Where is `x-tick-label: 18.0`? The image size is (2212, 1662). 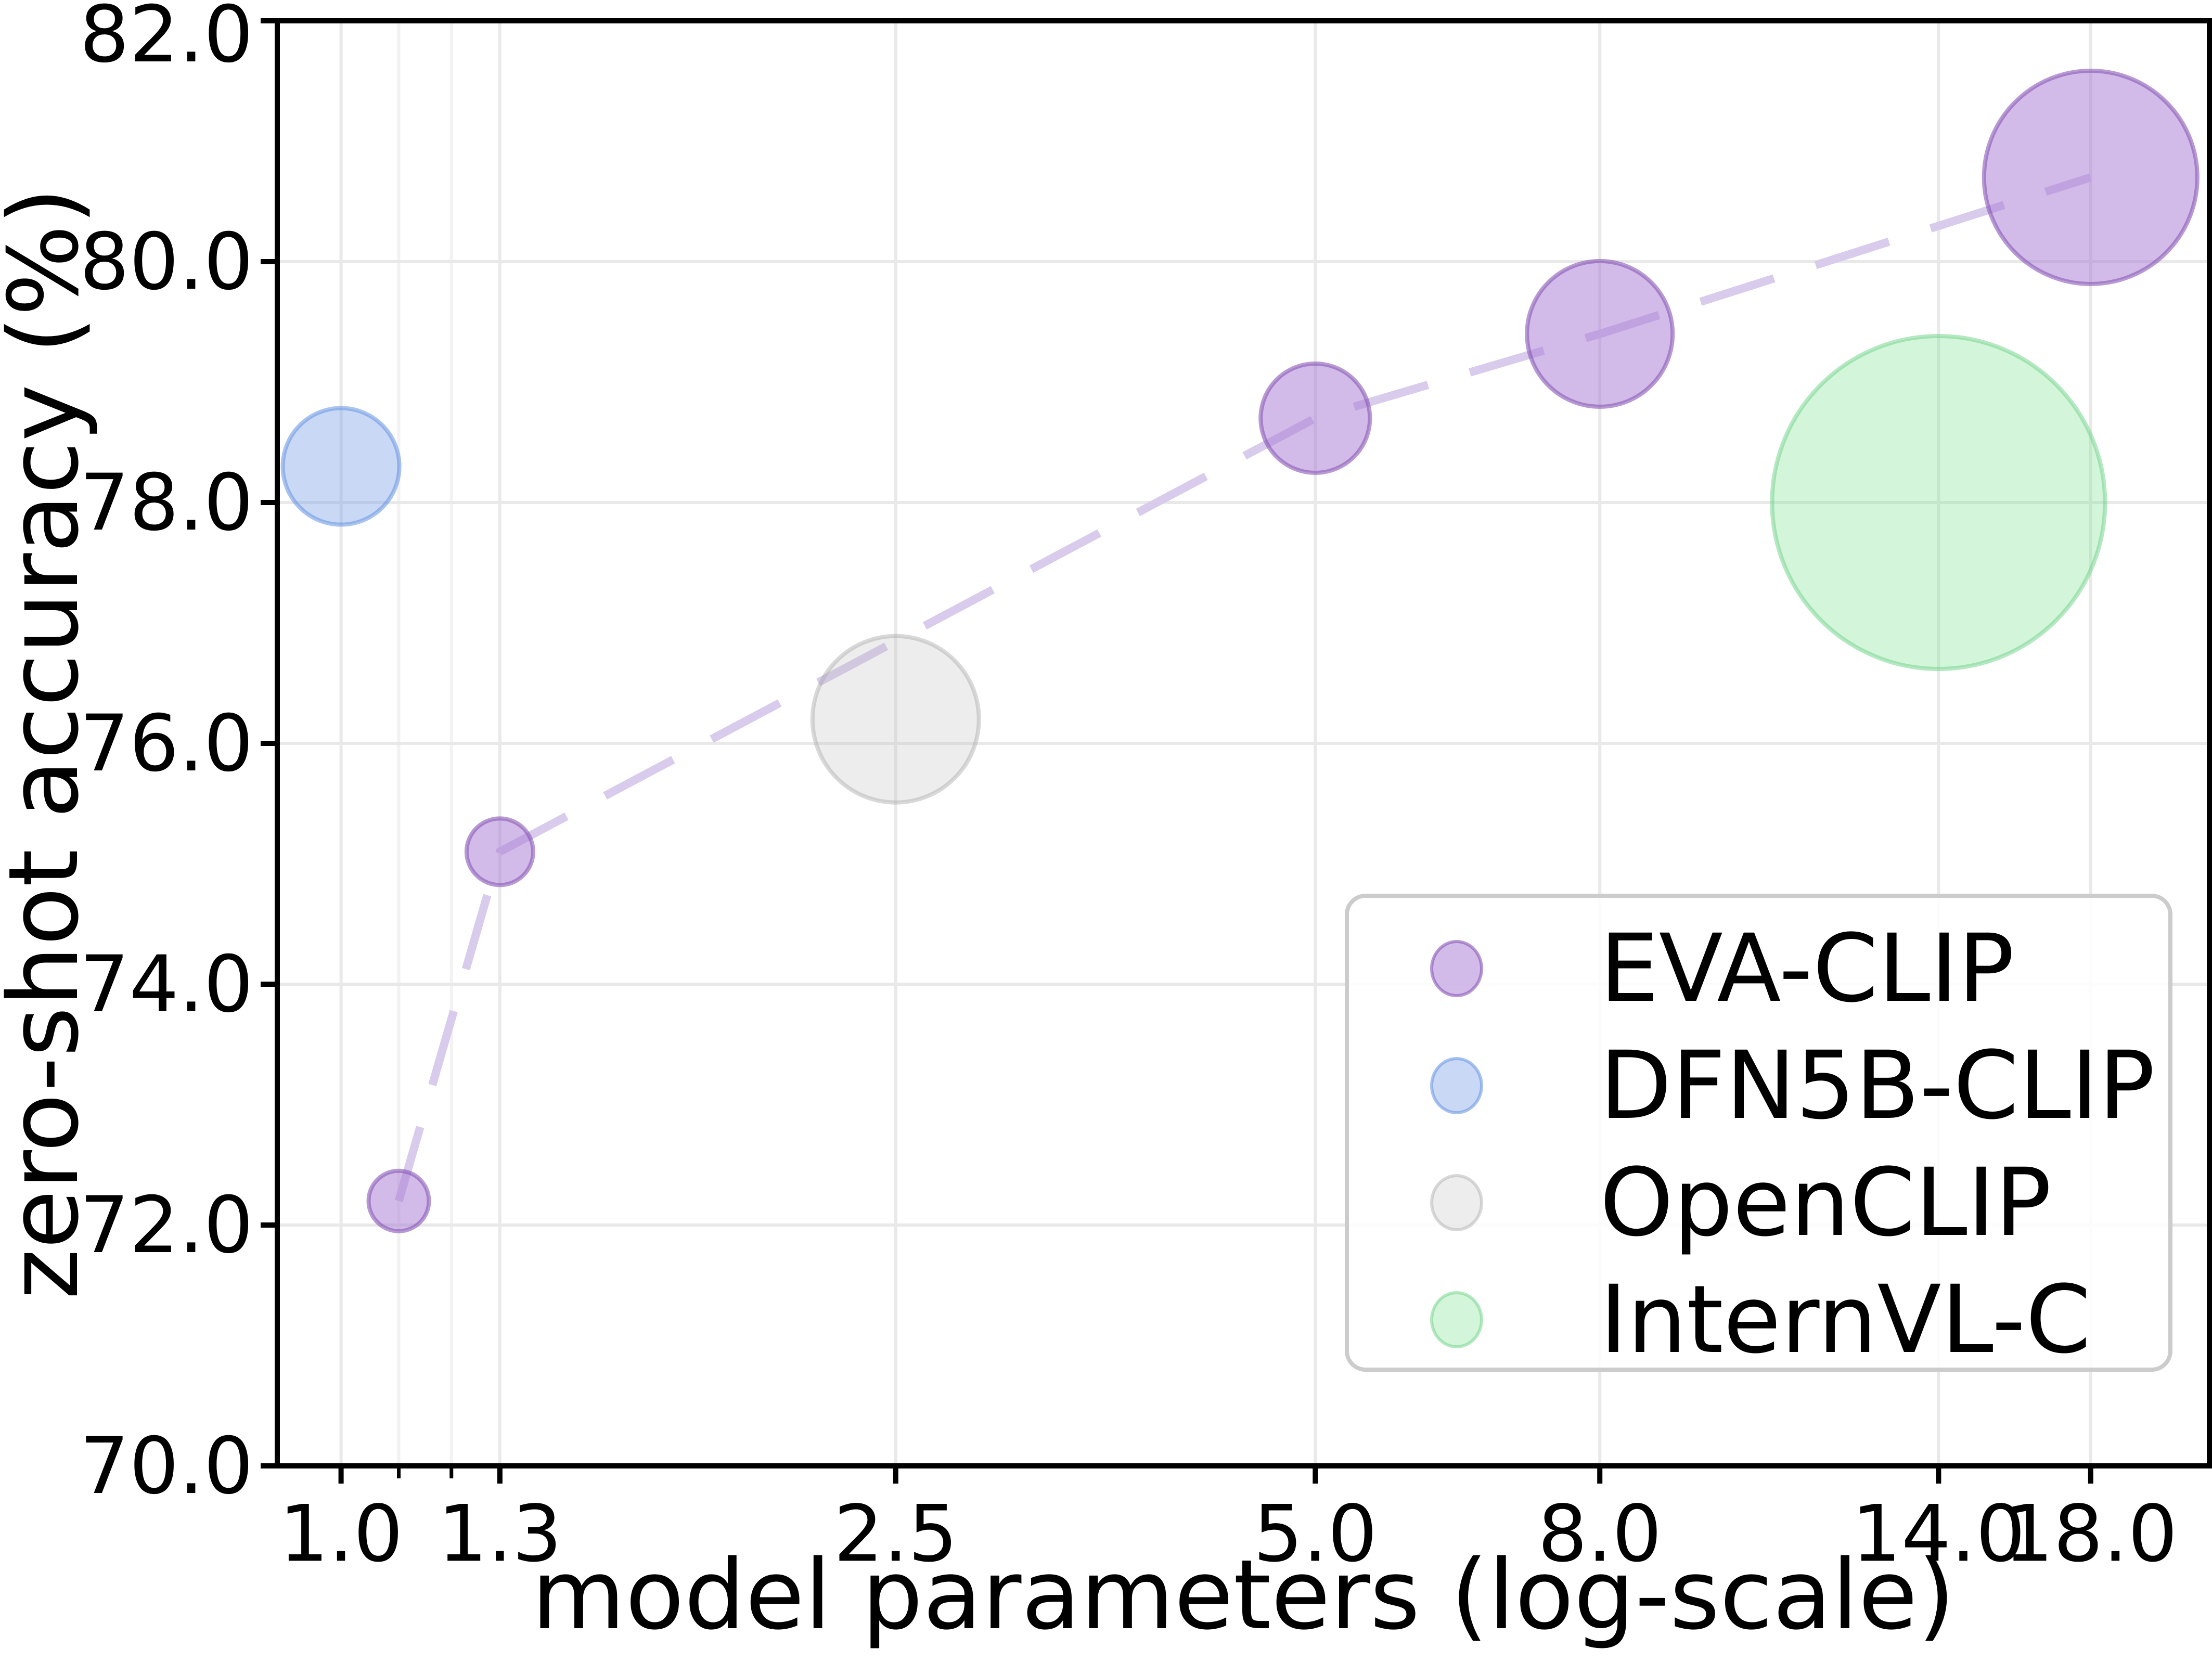
x-tick-label: 18.0 is located at coordinates (2091, 1534).